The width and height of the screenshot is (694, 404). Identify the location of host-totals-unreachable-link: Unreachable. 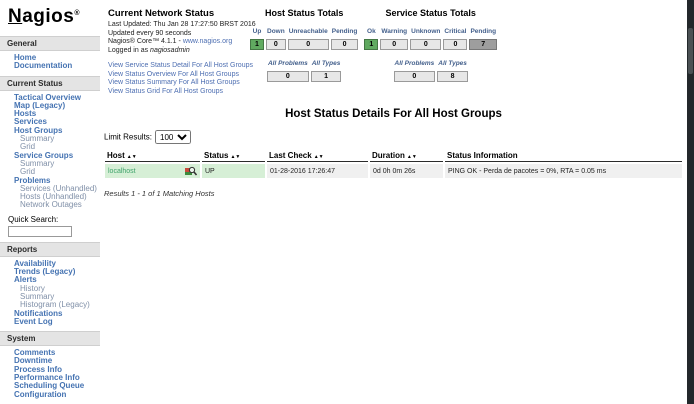
(308, 31).